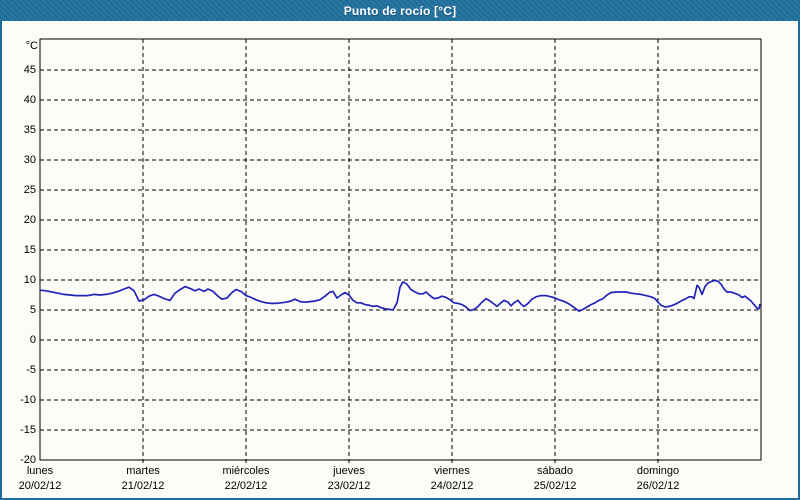  What do you see at coordinates (29, 280) in the screenshot?
I see `y-tick-label: 10` at bounding box center [29, 280].